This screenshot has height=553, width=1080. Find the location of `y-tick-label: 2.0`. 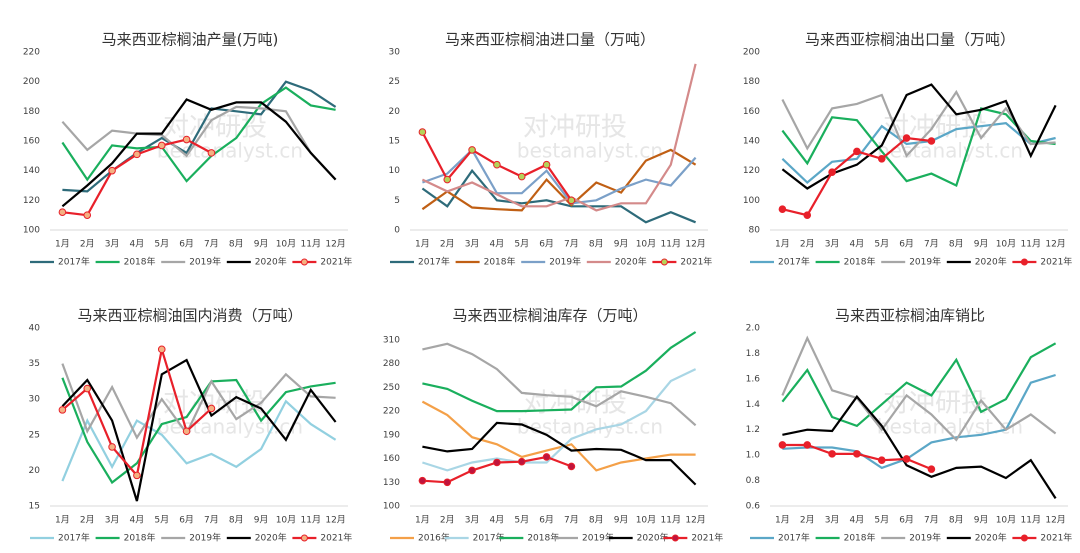

y-tick-label: 2.0 is located at coordinates (753, 329).